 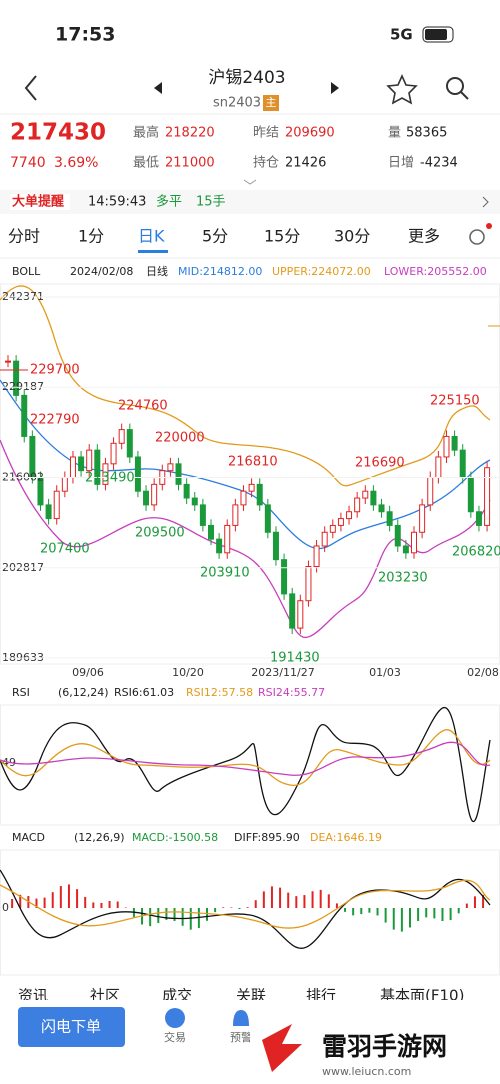 What do you see at coordinates (91, 236) in the screenshot?
I see `tab: 1分` at bounding box center [91, 236].